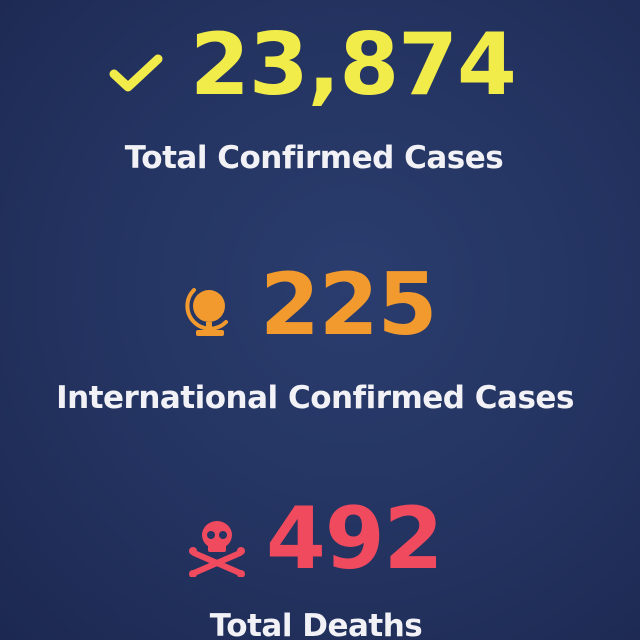 This screenshot has width=640, height=640. I want to click on stat-value-row: 492, so click(315, 539).